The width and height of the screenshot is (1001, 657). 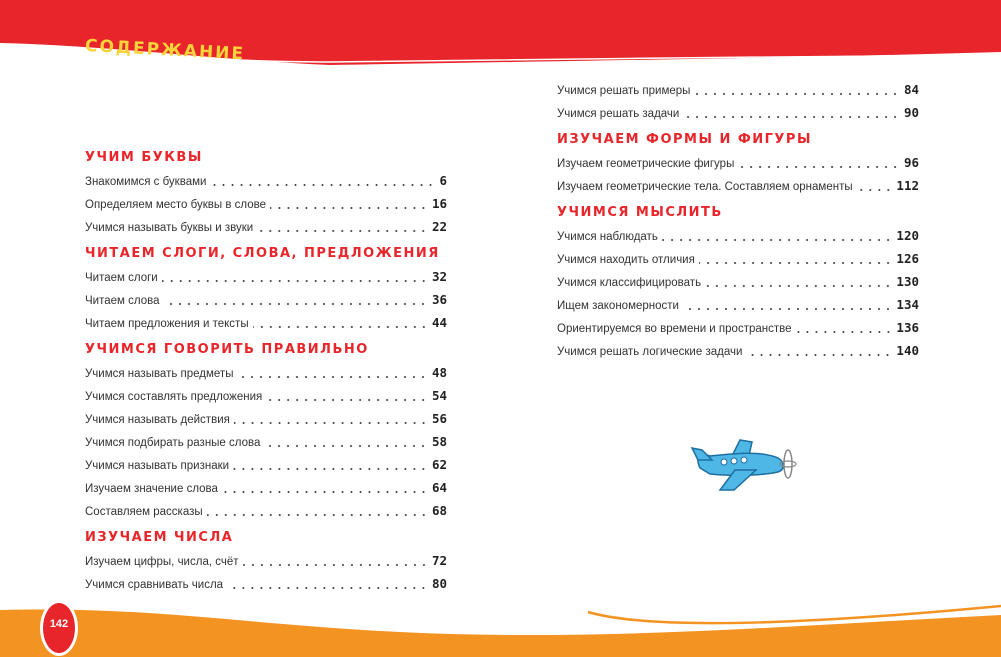 What do you see at coordinates (266, 372) in the screenshot?
I see `toc-entry: Учимся называть предметы 48` at bounding box center [266, 372].